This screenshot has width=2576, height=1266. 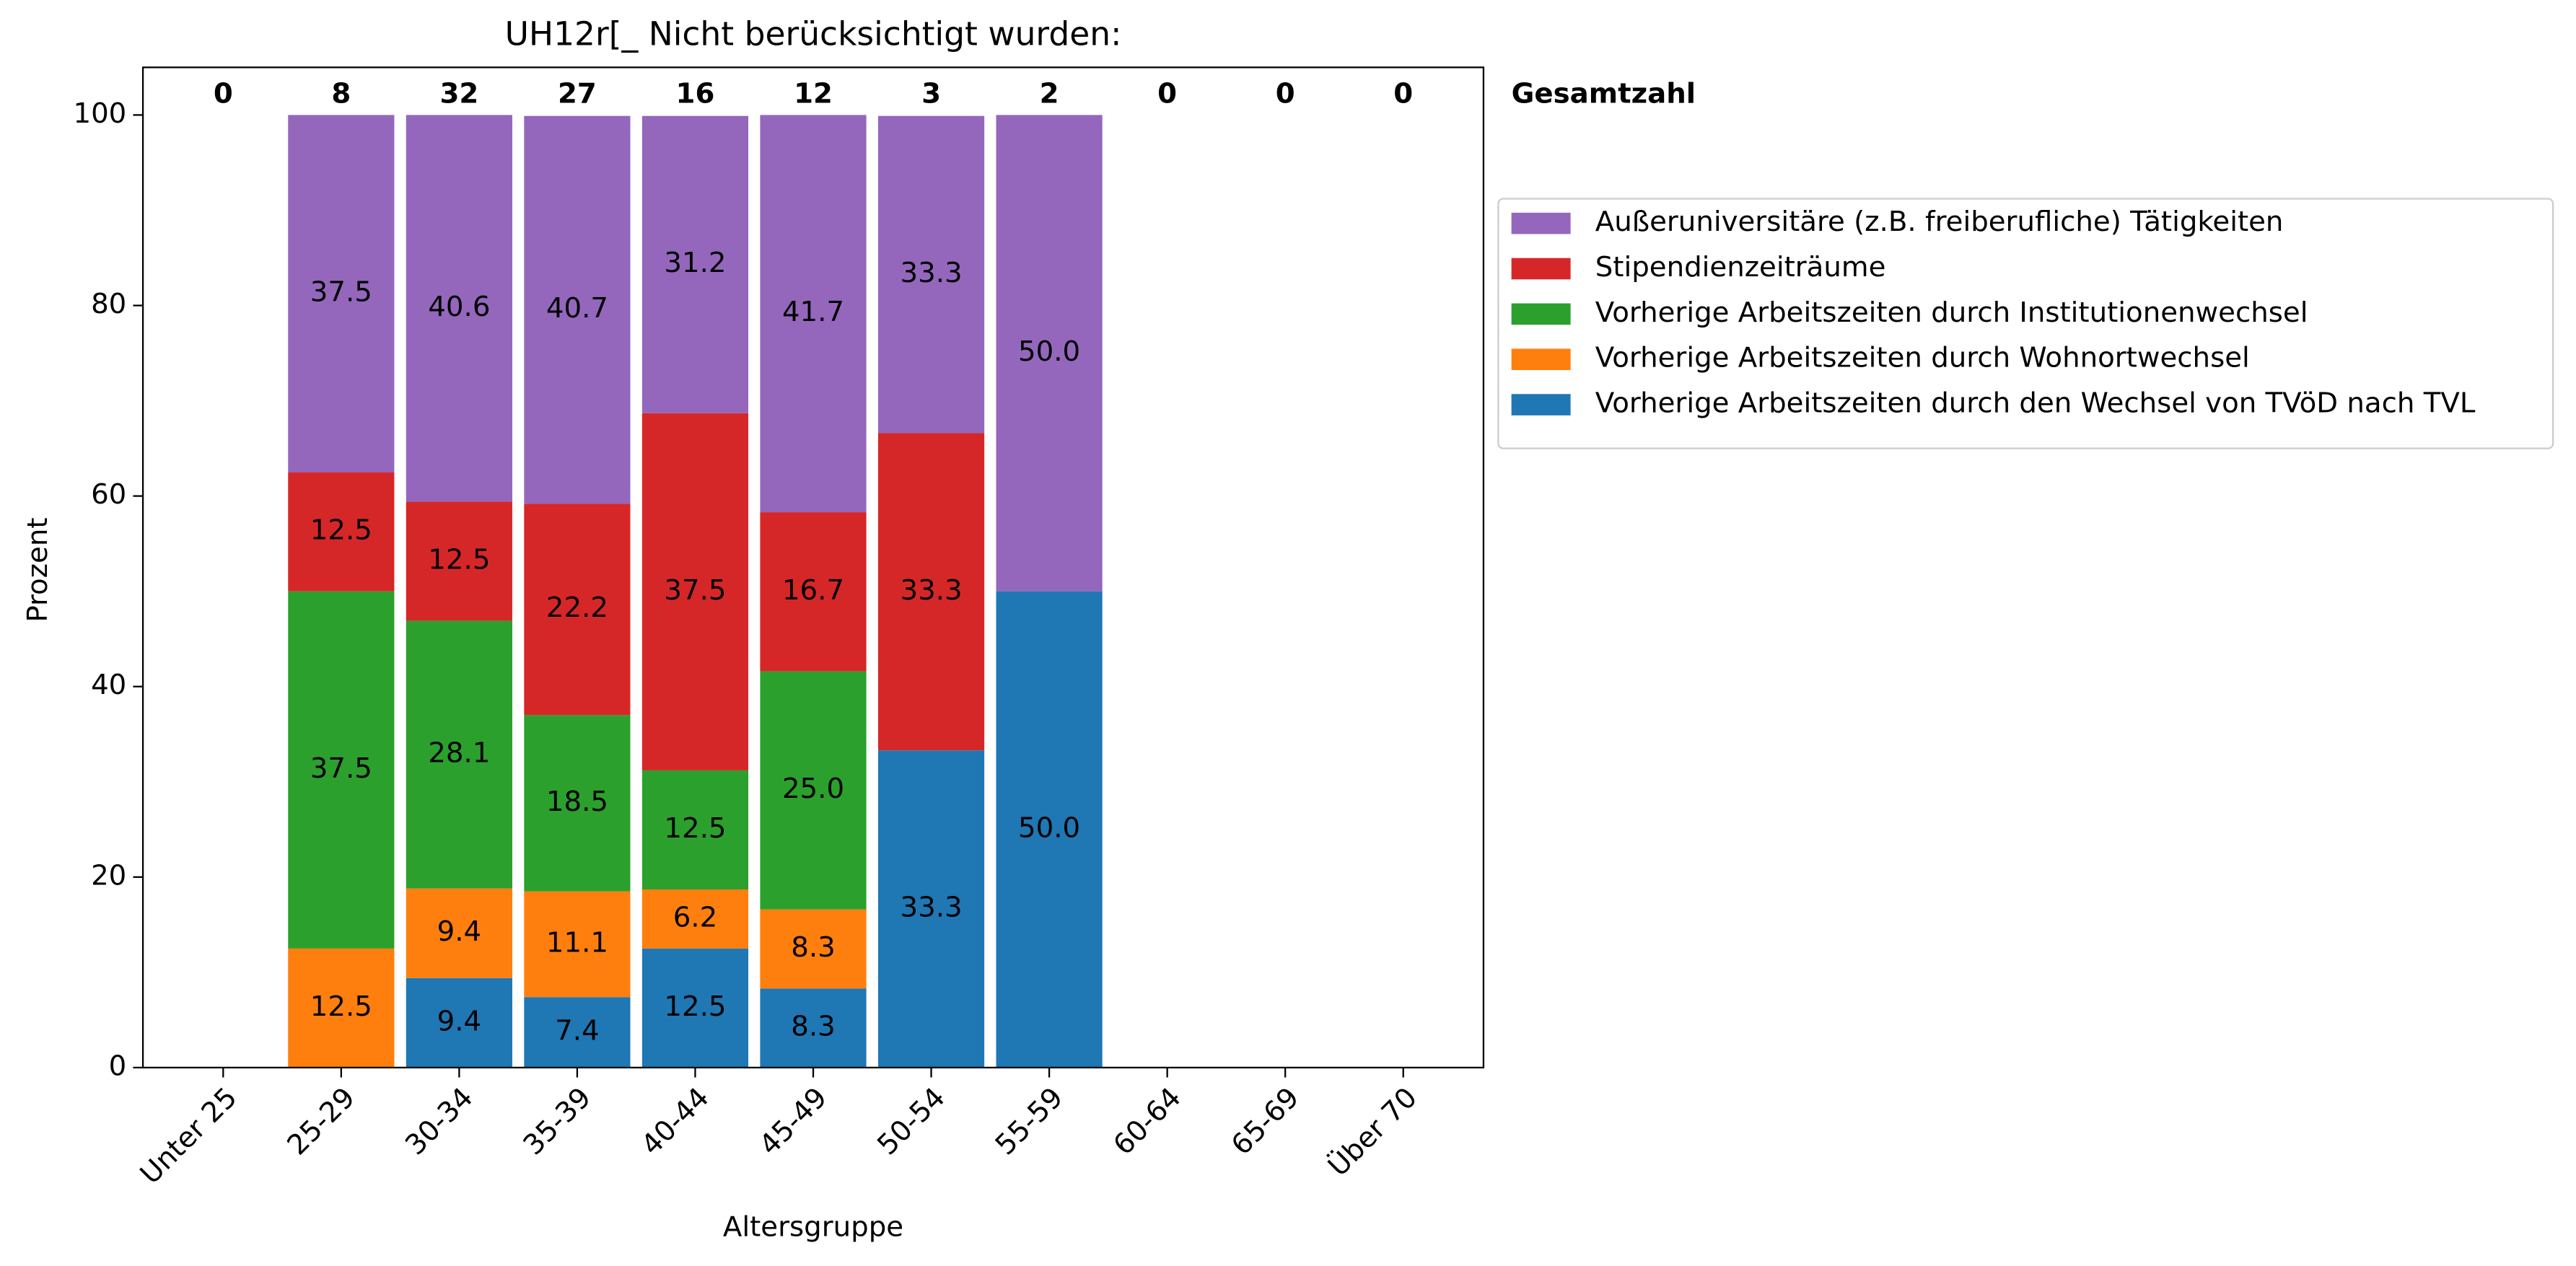 I want to click on y-axis-label: Prozent, so click(x=38, y=569).